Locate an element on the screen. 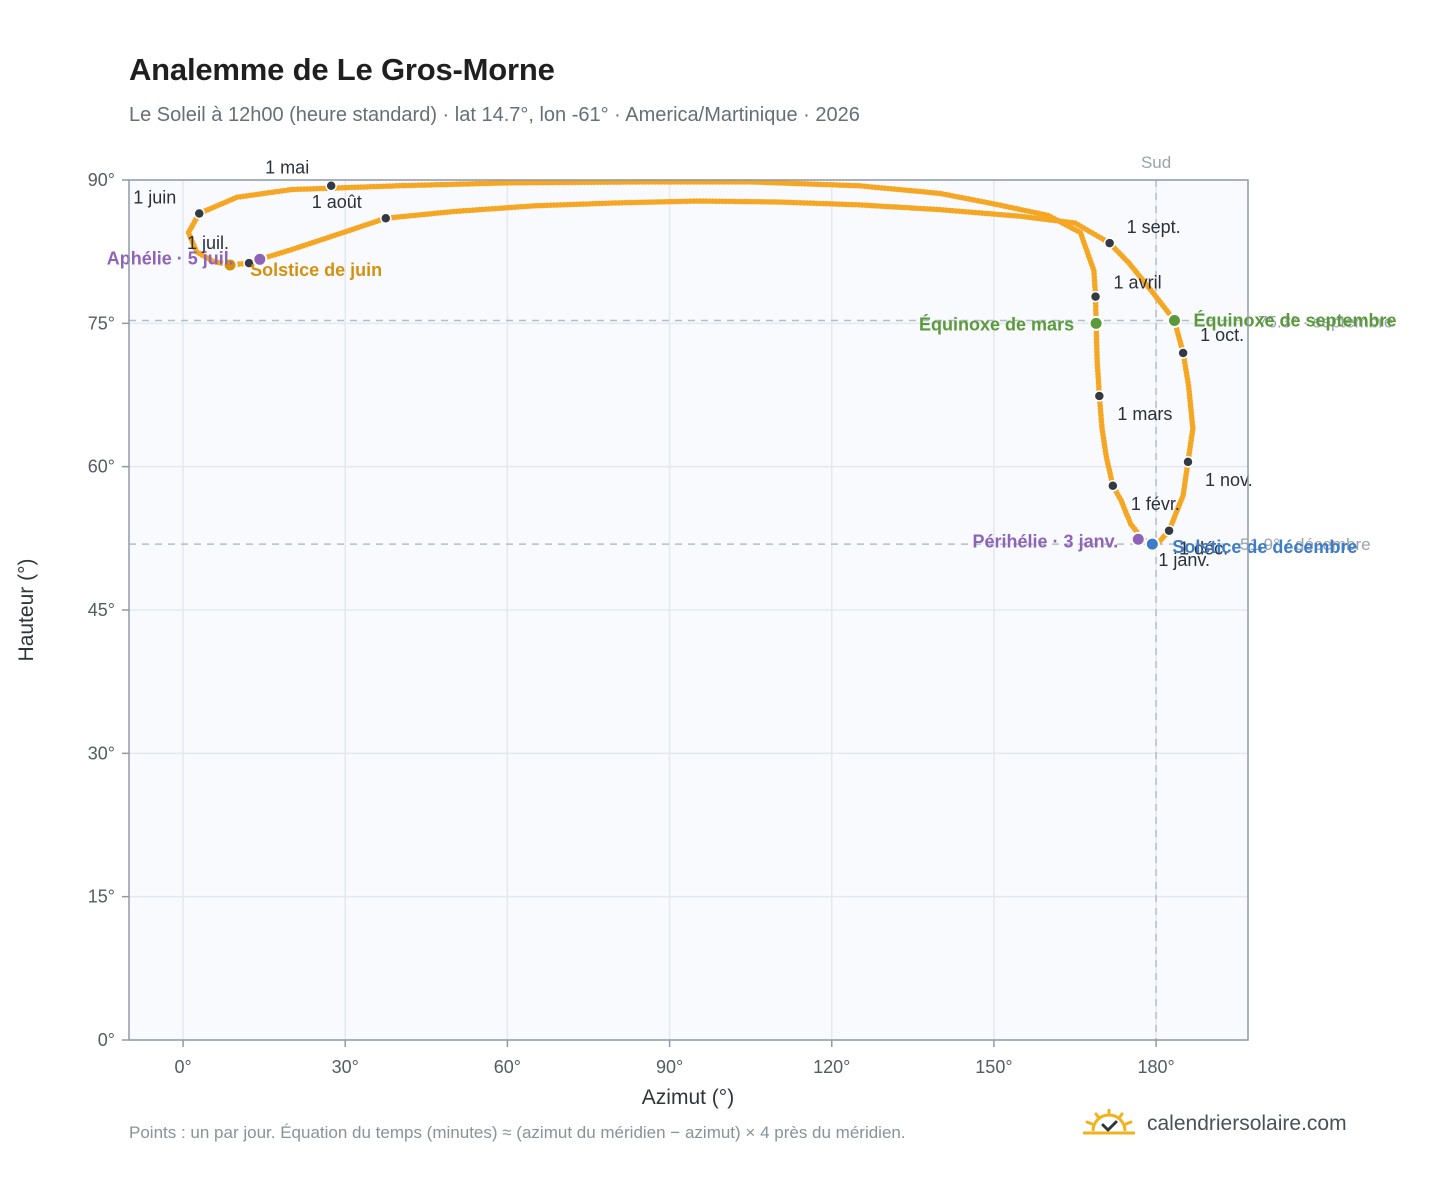  event-label: Périhélie · 3 janv. is located at coordinates (1046, 541).